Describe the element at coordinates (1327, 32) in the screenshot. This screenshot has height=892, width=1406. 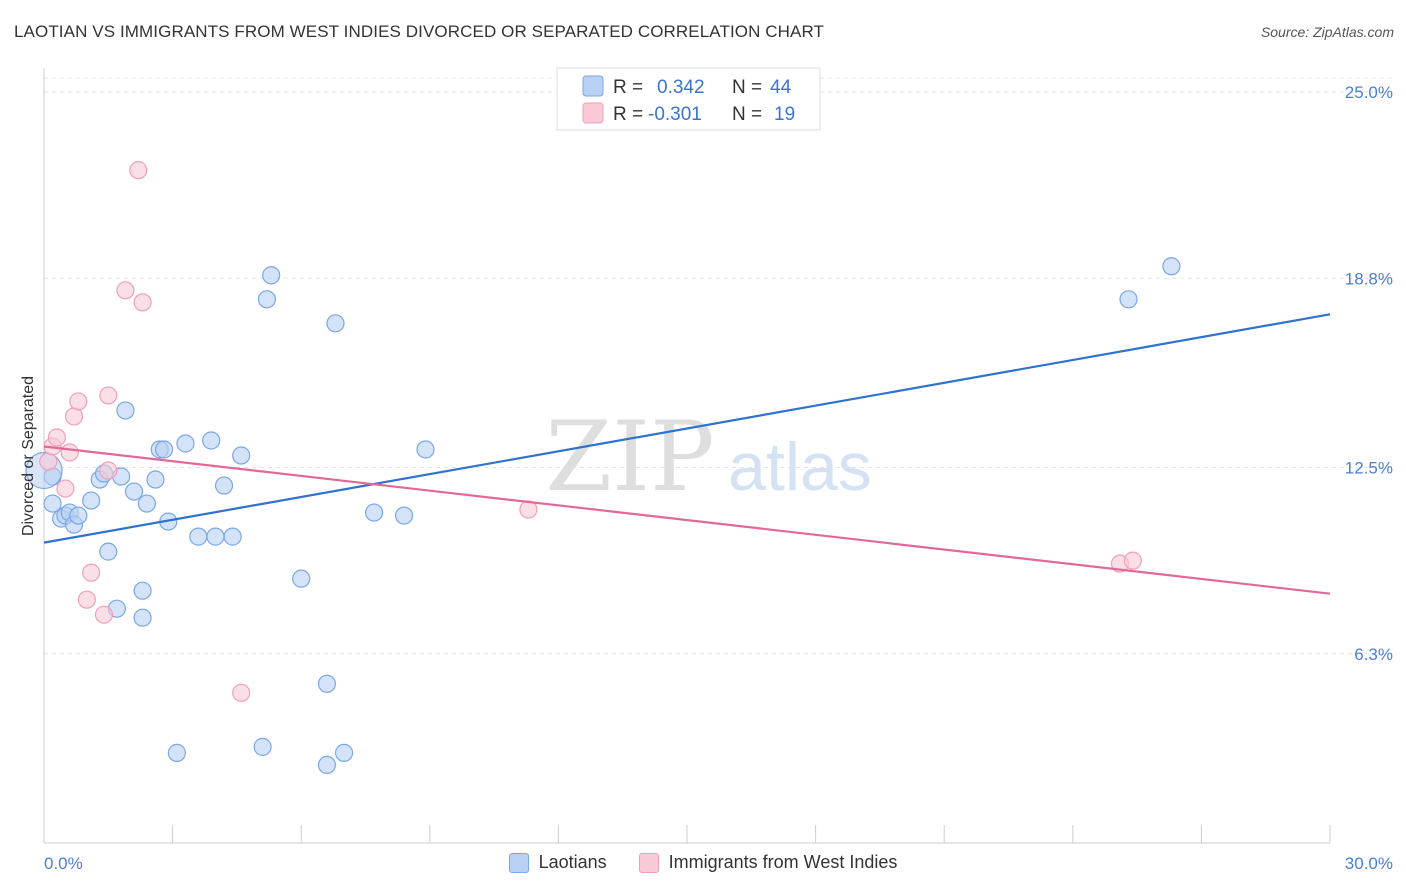
I see `source-label: Source: ZipAtlas.com` at that location.